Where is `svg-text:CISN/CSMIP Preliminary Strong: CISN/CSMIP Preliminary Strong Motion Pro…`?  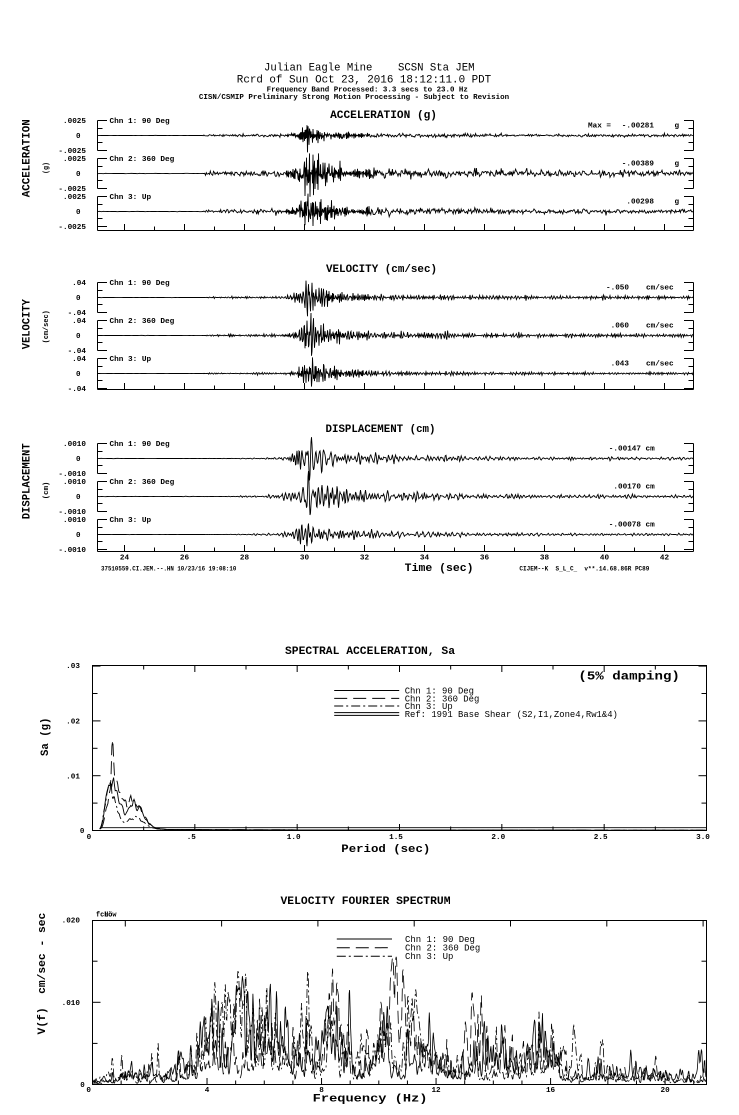 svg-text:CISN/CSMIP Preliminary Strong: CISN/CSMIP Preliminary Strong Motion Pro… is located at coordinates (354, 98).